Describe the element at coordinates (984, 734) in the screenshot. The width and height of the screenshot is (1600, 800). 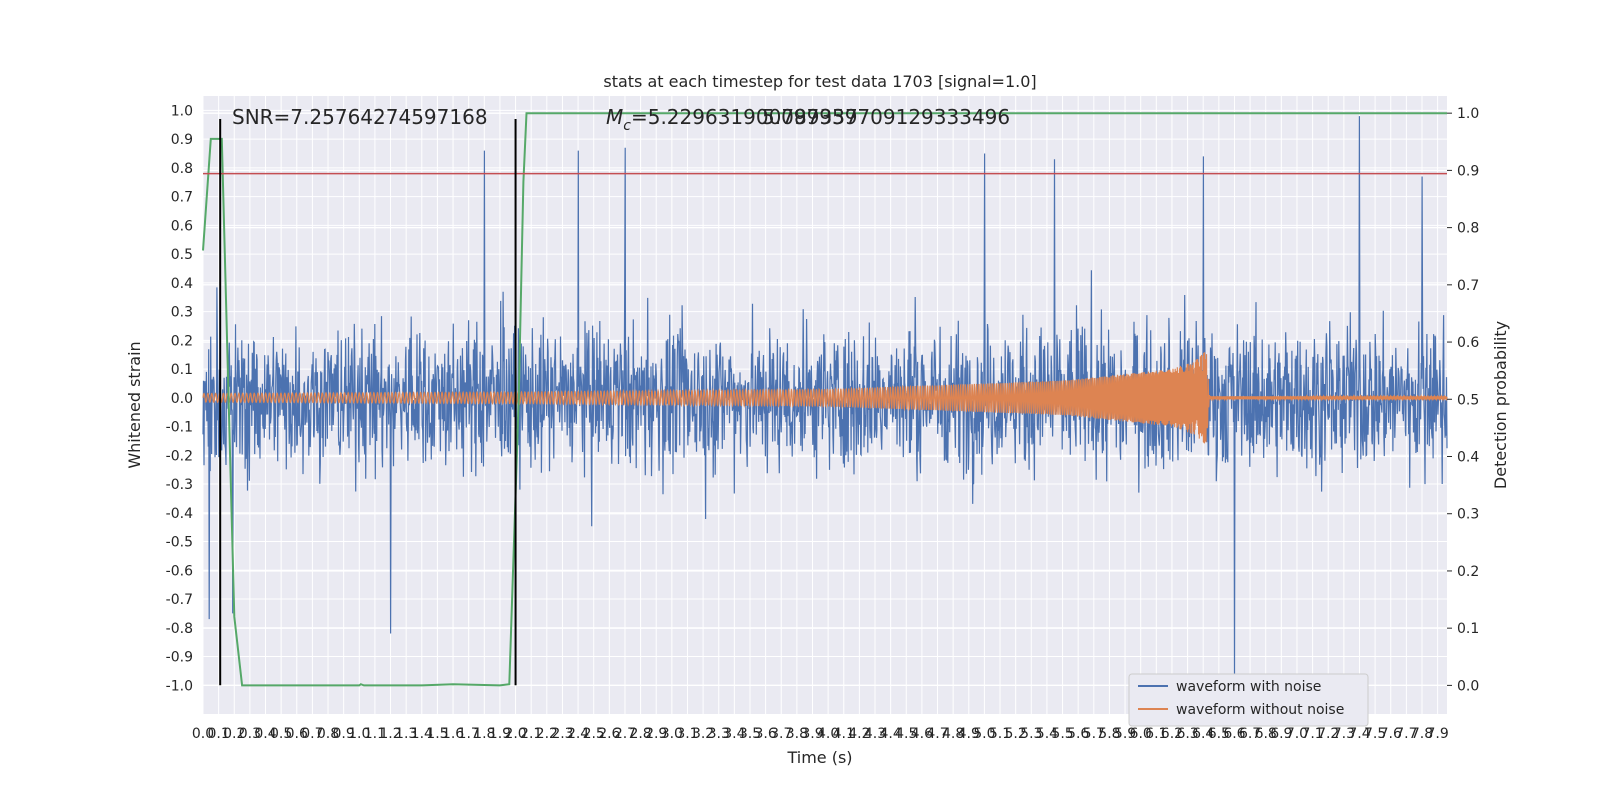
I see `x-tick-label: 5.0` at that location.